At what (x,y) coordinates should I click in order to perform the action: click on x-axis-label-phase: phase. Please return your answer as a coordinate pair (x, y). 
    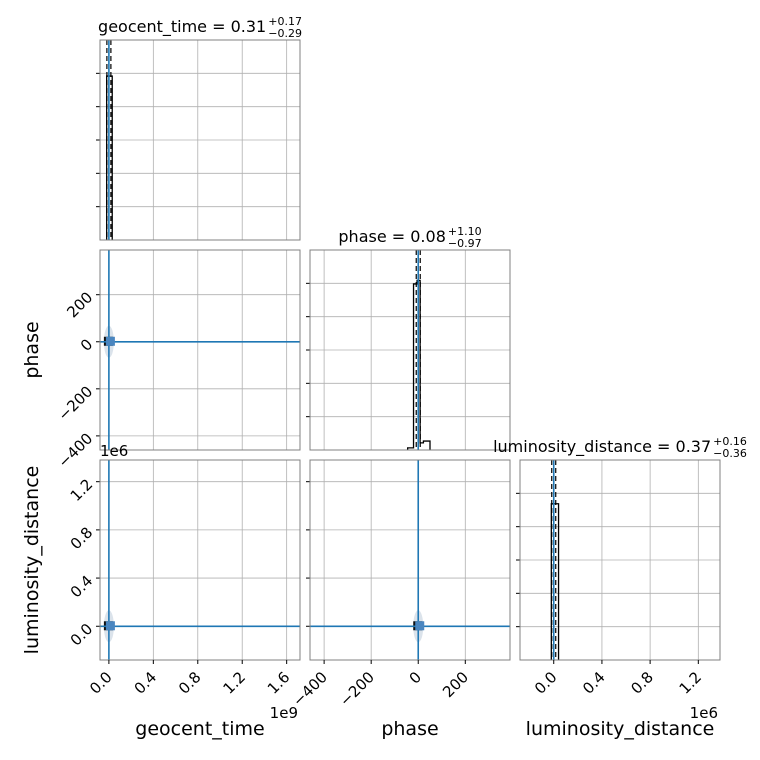
    Looking at the image, I should click on (409, 729).